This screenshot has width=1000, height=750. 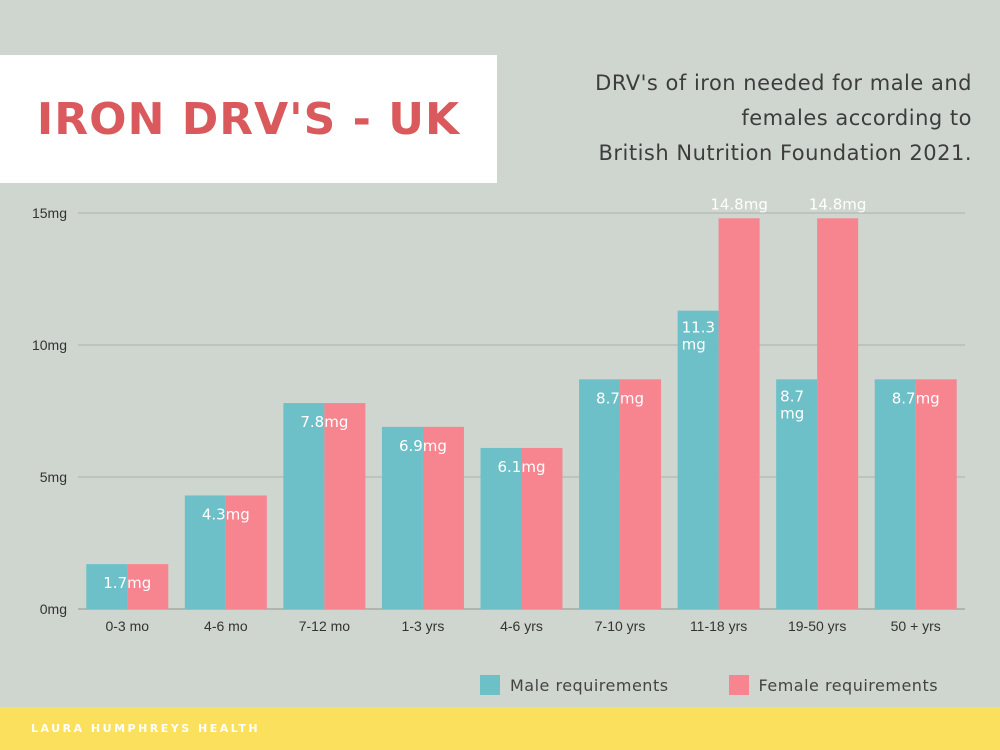 I want to click on data-label: 4.3mg, so click(x=226, y=514).